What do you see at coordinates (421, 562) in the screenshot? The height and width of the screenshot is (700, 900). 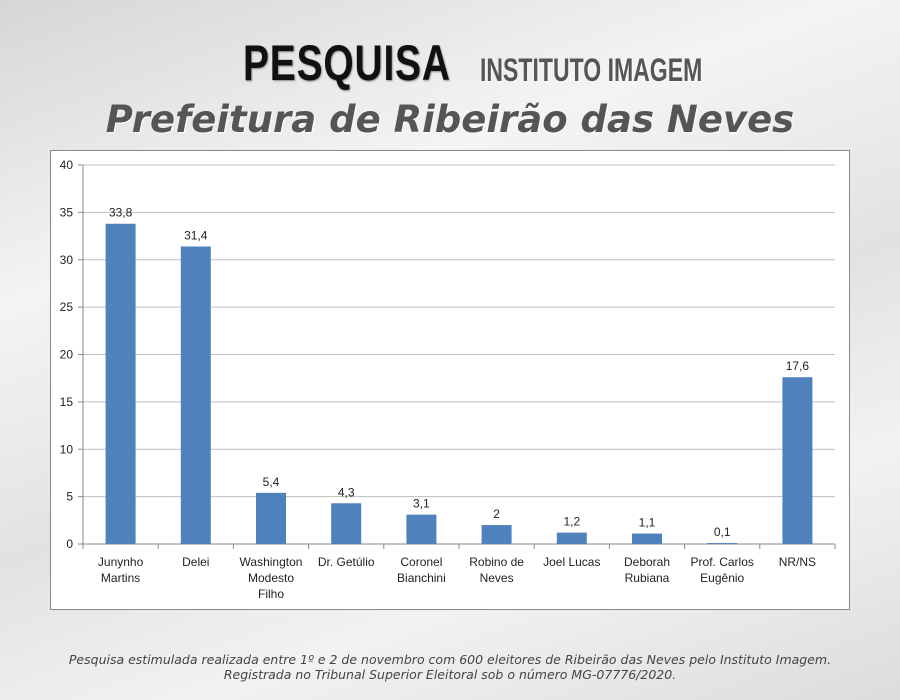 I see `x-tick-label: Coronel` at bounding box center [421, 562].